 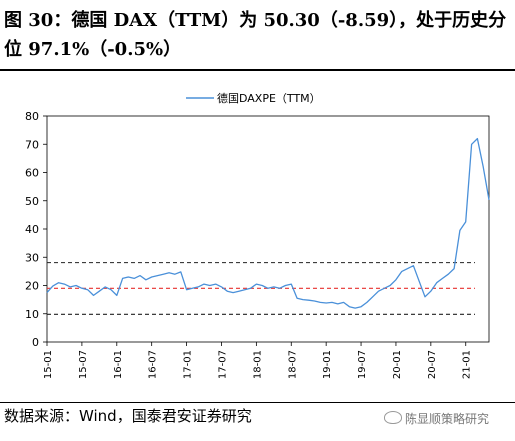 I want to click on wechat-icon, so click(x=393, y=417).